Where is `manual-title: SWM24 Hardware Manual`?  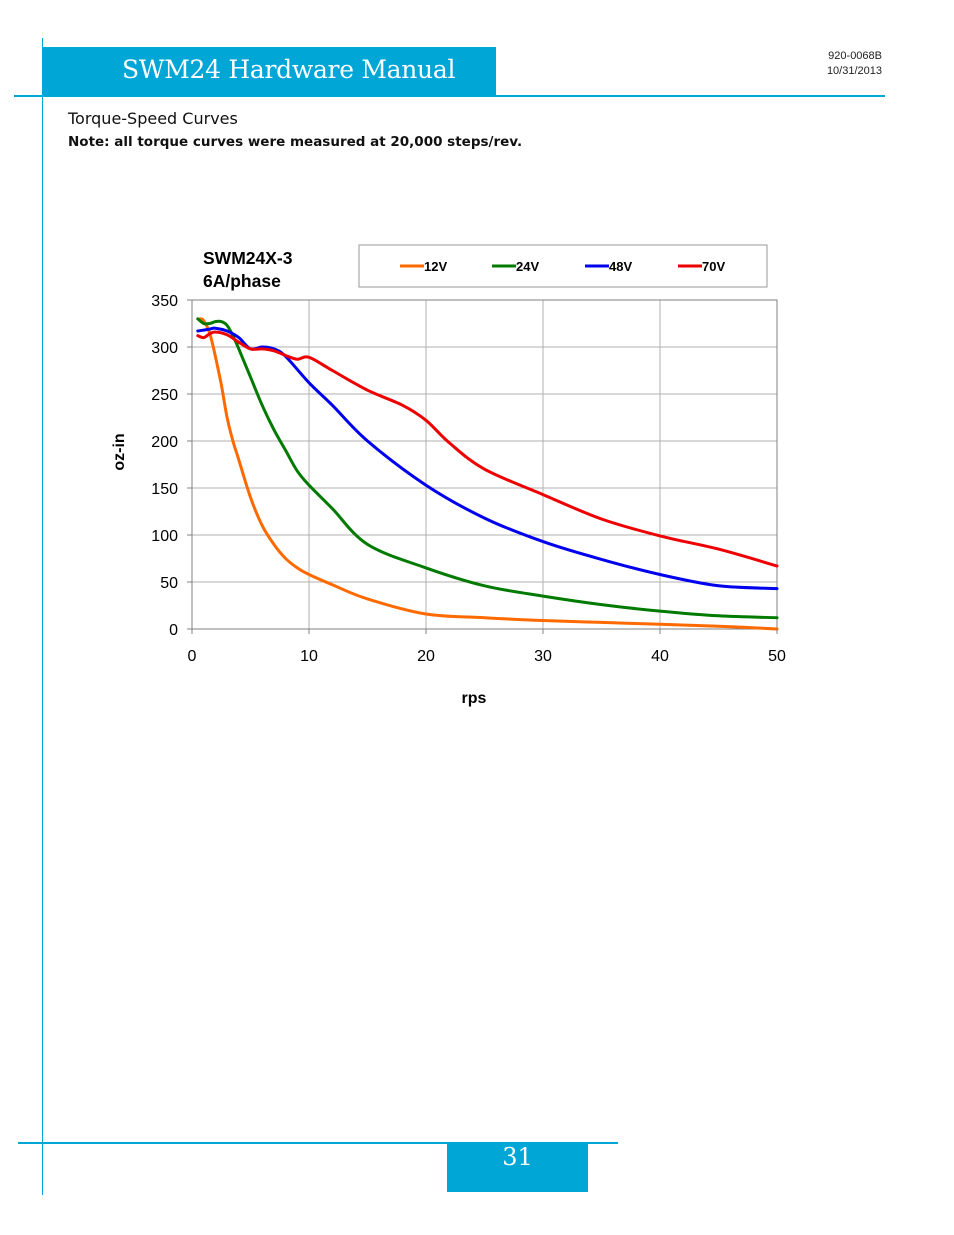
manual-title: SWM24 Hardware Manual is located at coordinates (289, 69).